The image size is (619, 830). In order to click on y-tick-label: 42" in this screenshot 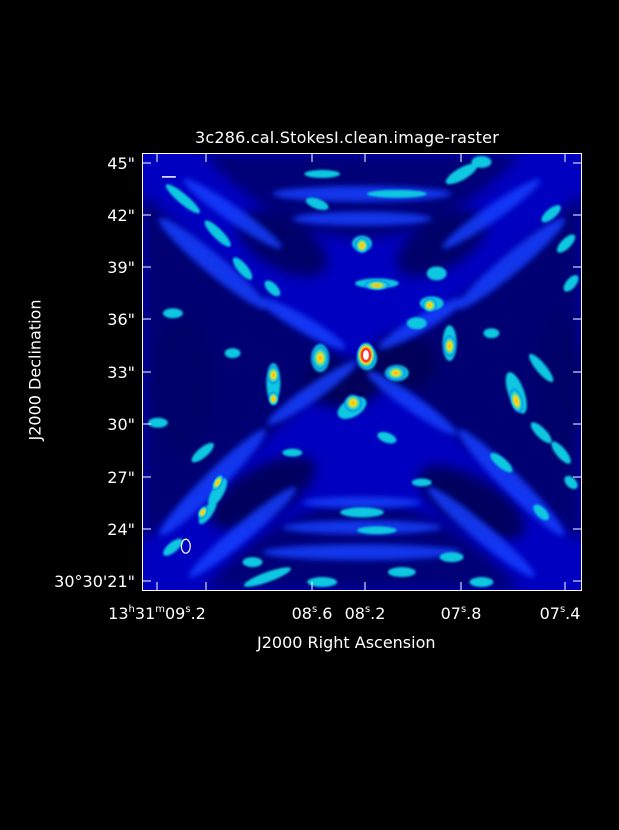, I will do `click(121, 215)`.